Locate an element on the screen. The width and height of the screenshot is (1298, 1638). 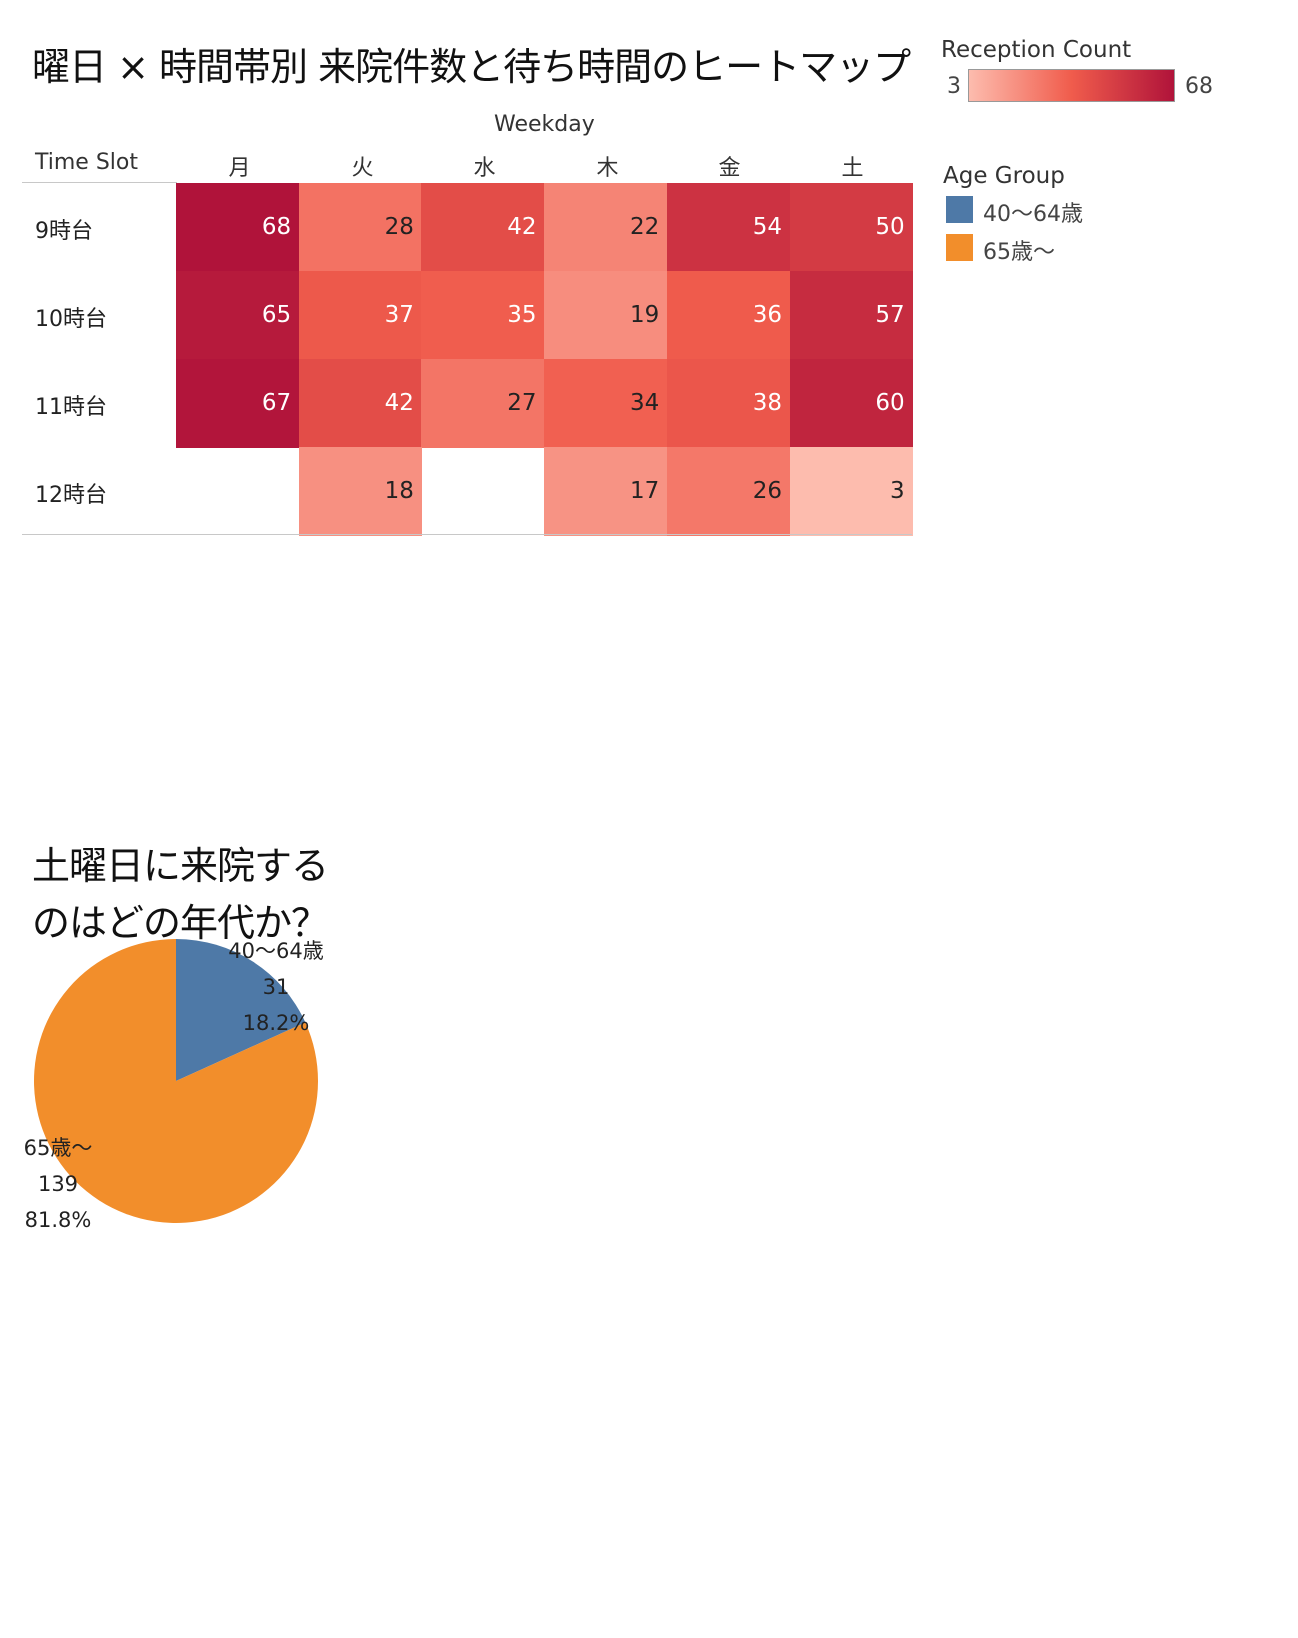
pie-label-65-plus: 65歳〜 139 81.8% is located at coordinates (58, 1184).